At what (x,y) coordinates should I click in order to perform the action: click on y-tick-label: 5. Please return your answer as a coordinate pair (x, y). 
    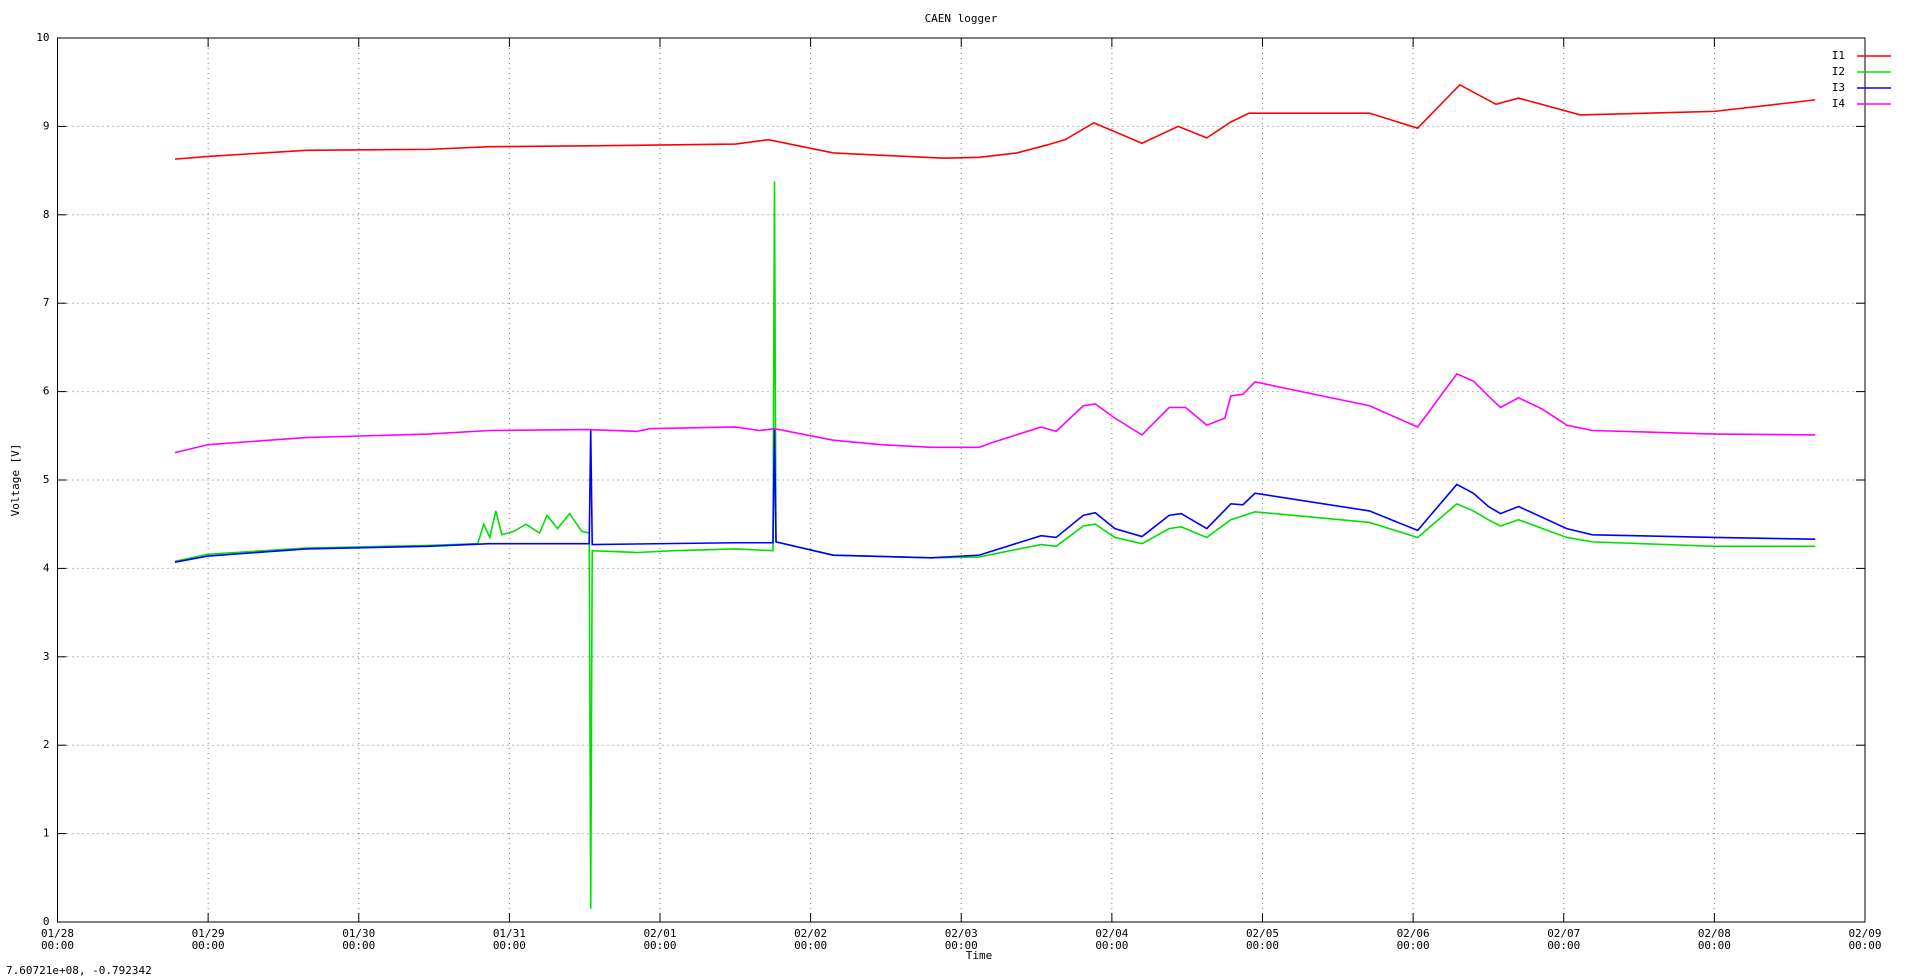
    Looking at the image, I should click on (46, 479).